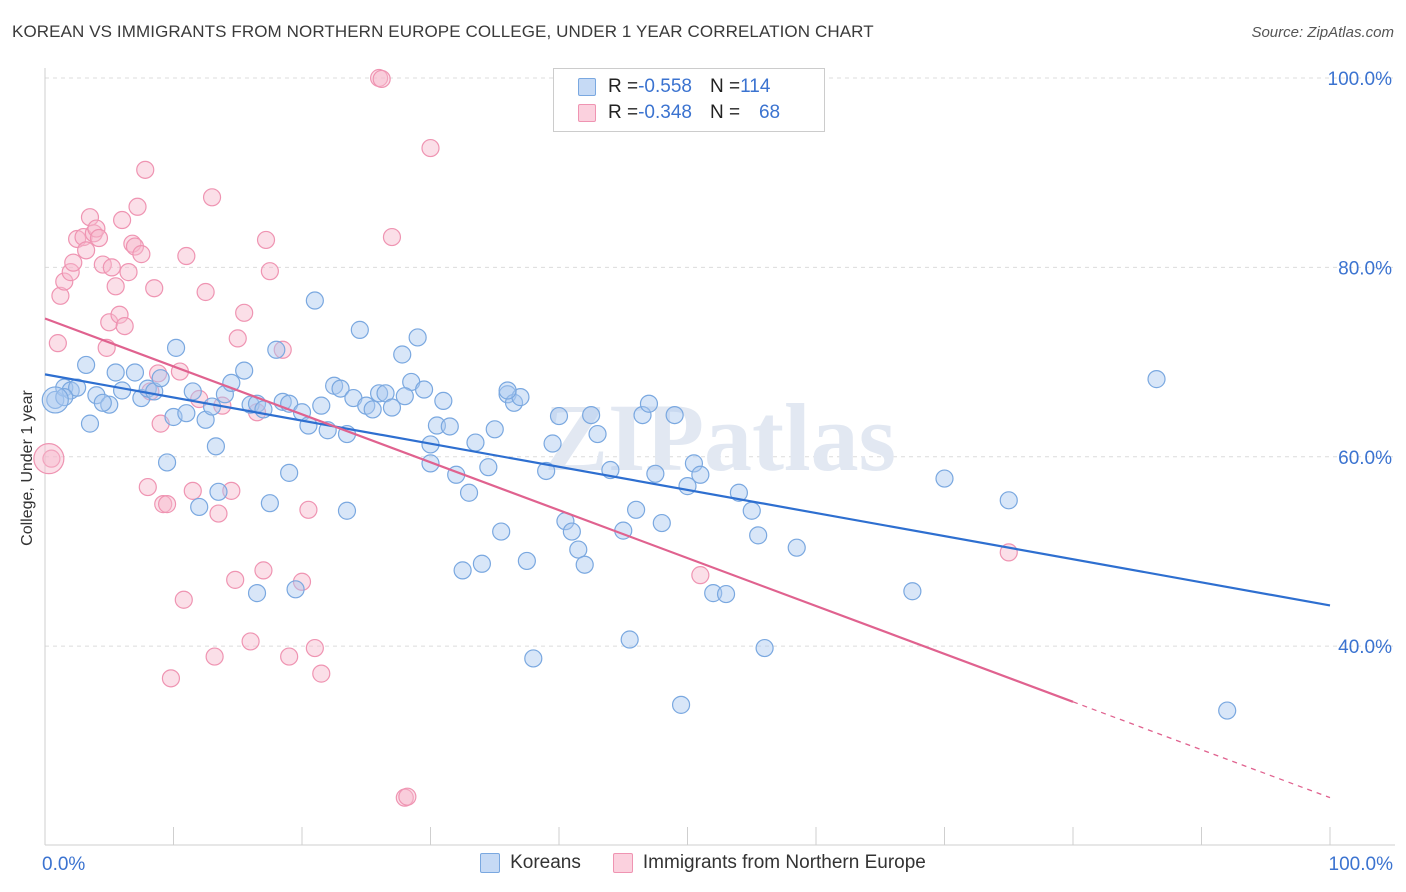 The height and width of the screenshot is (892, 1406). Describe the element at coordinates (665, 112) in the screenshot. I see `legend-r-value: -0.348` at that location.